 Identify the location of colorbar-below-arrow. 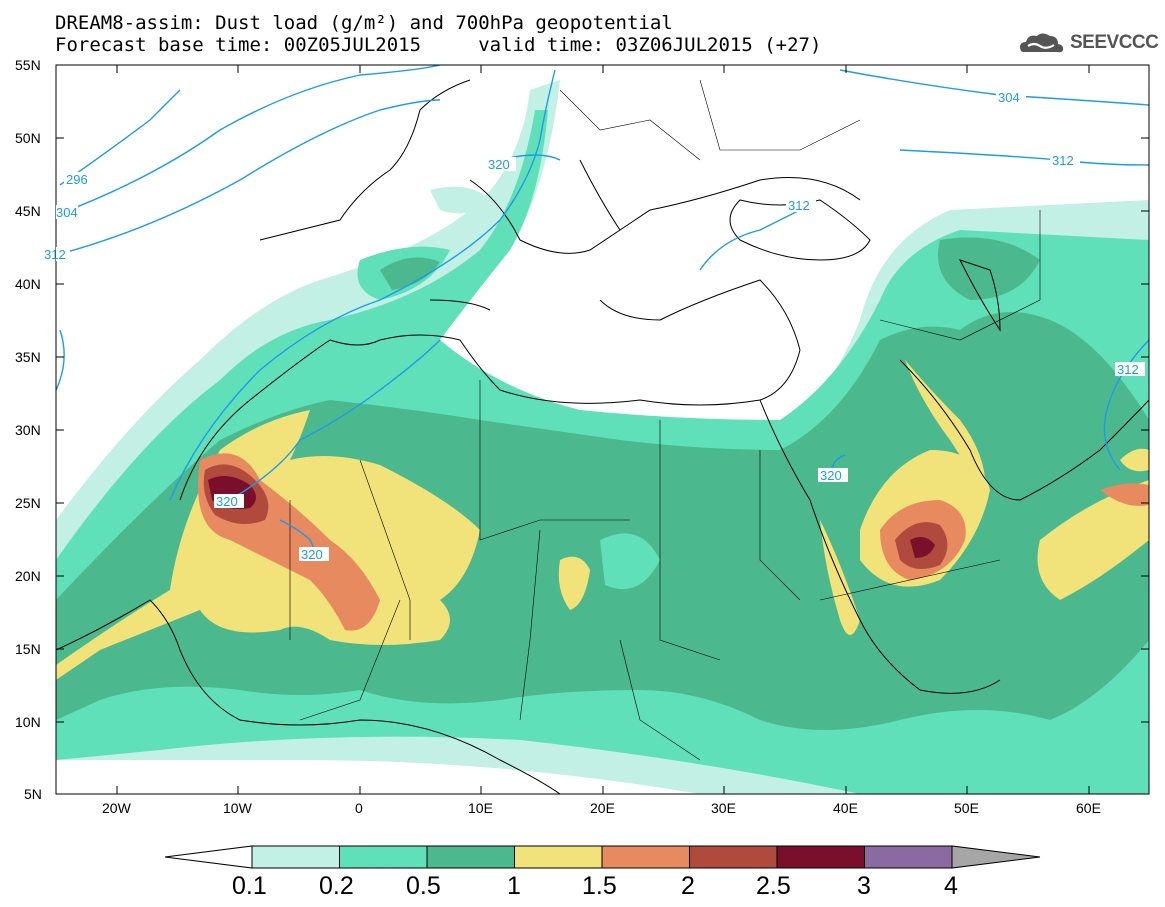
(208, 857).